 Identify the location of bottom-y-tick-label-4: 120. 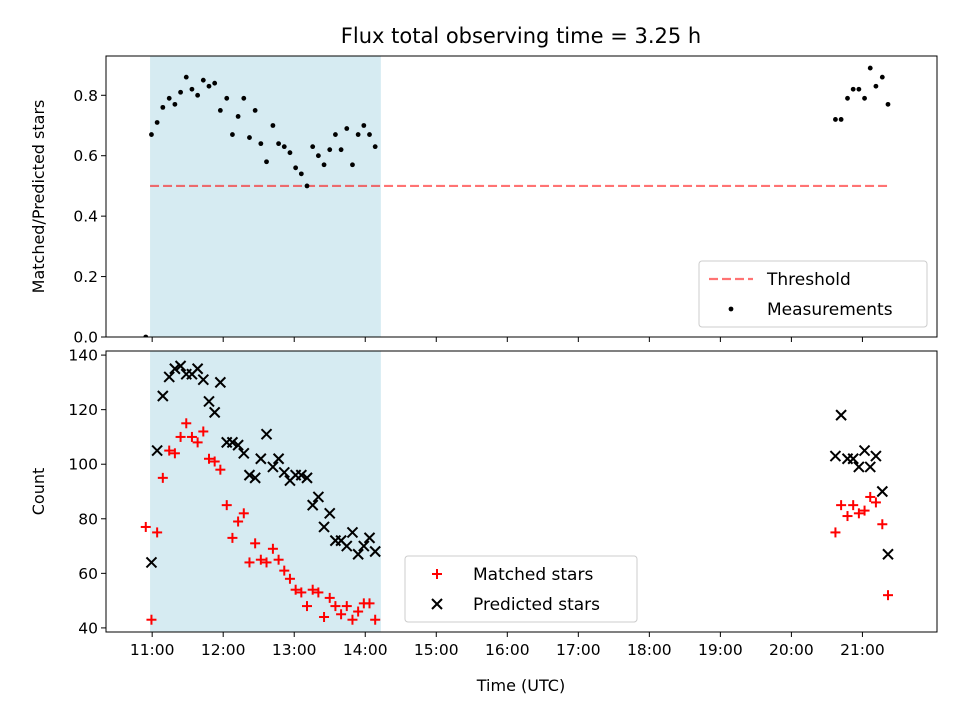
(83, 410).